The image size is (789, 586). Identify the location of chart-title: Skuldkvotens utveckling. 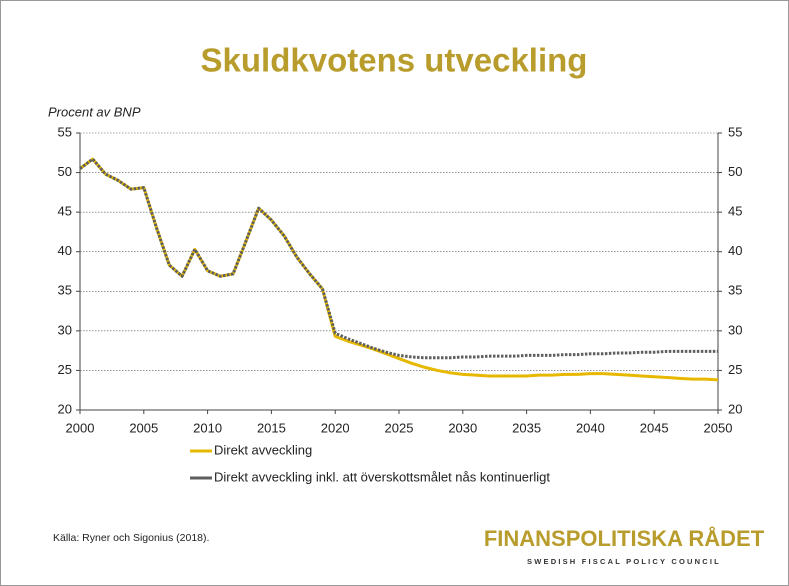
(394, 60).